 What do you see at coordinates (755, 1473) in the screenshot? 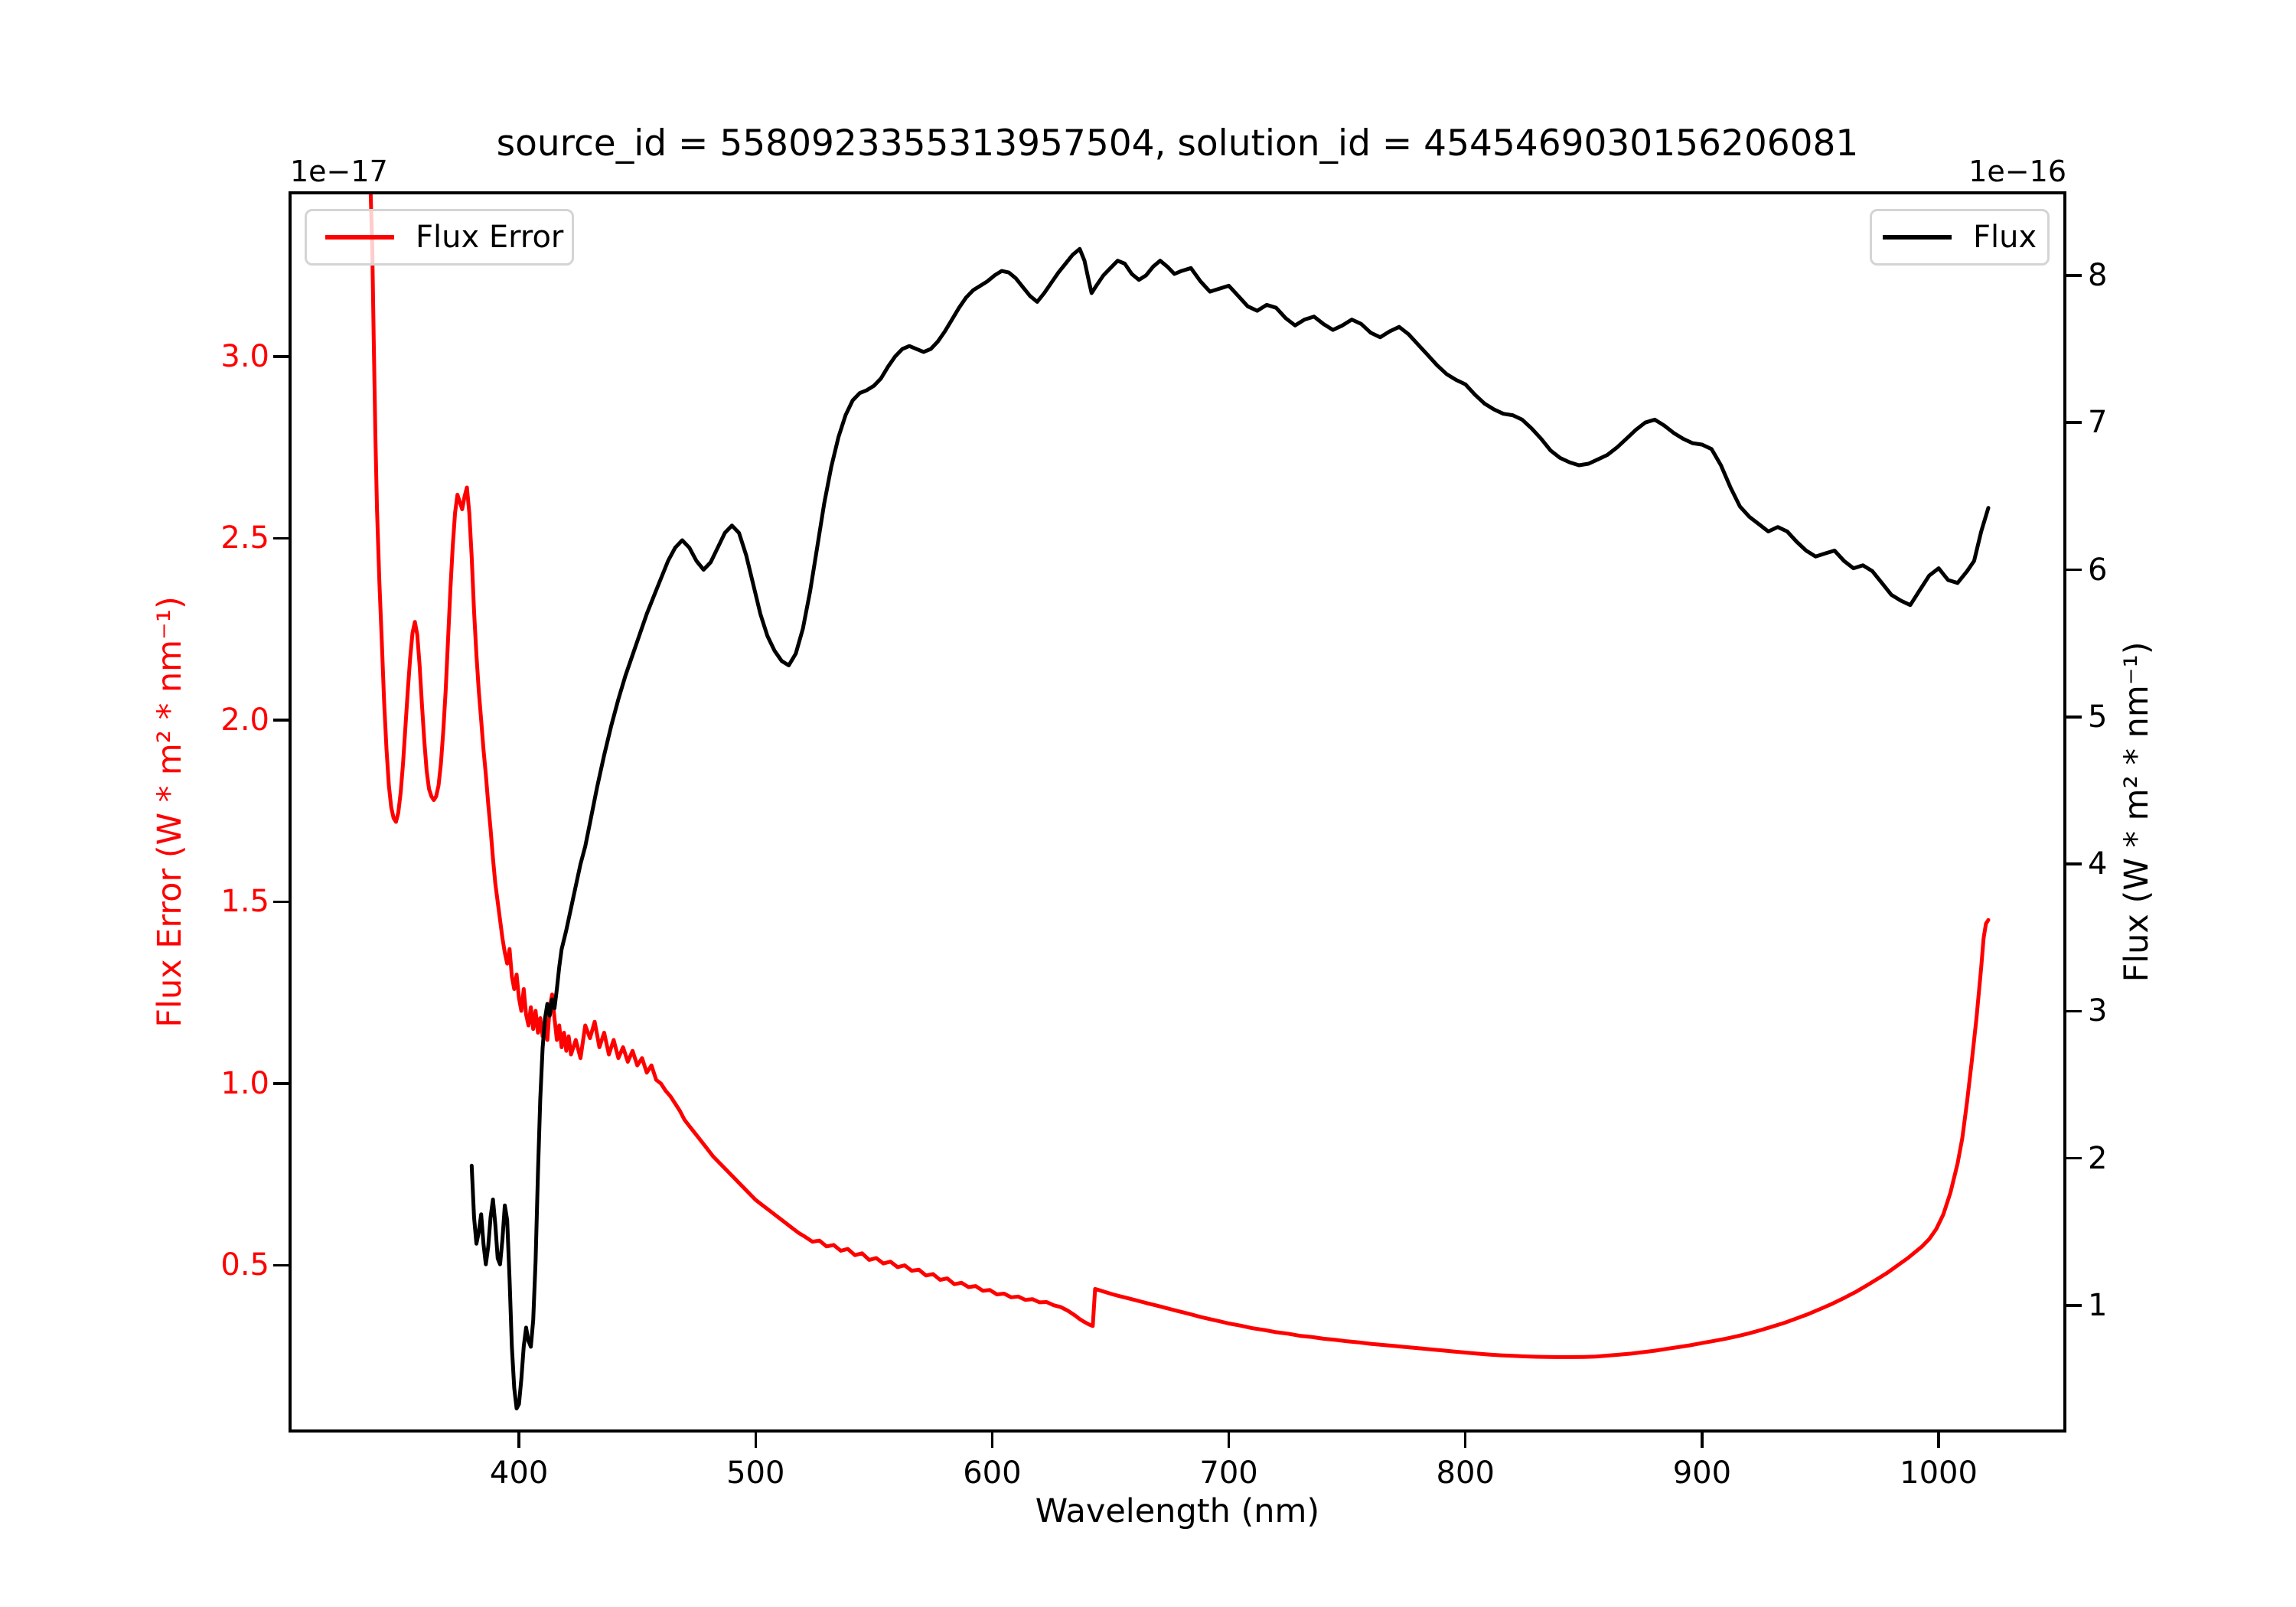
I see `x-tick-label: 500` at bounding box center [755, 1473].